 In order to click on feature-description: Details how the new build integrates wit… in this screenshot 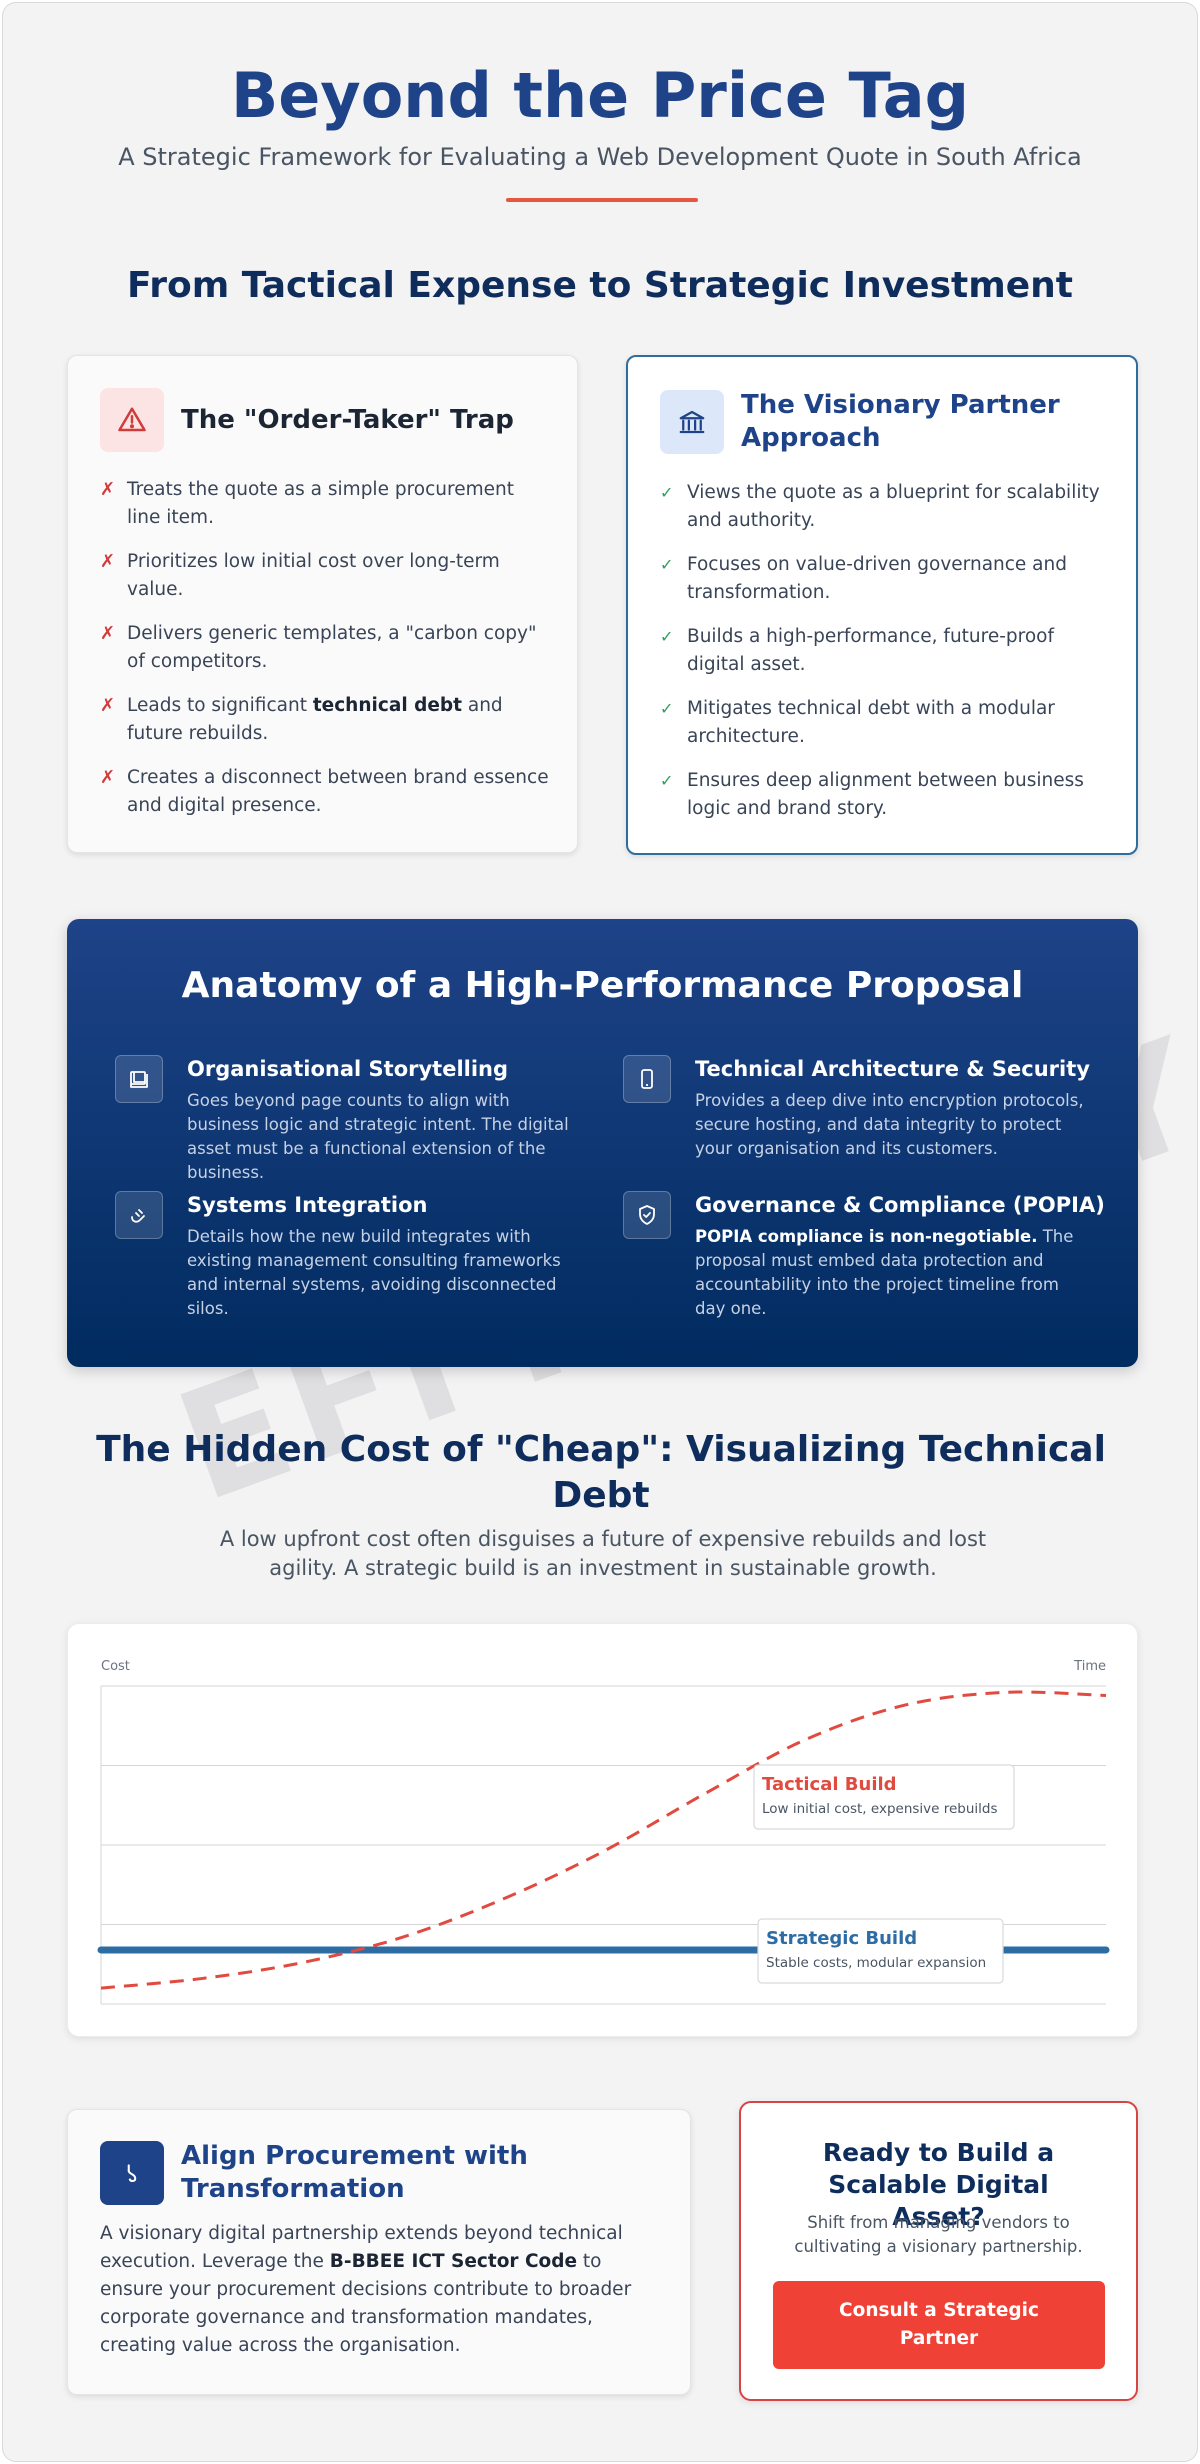, I will do `click(374, 1272)`.